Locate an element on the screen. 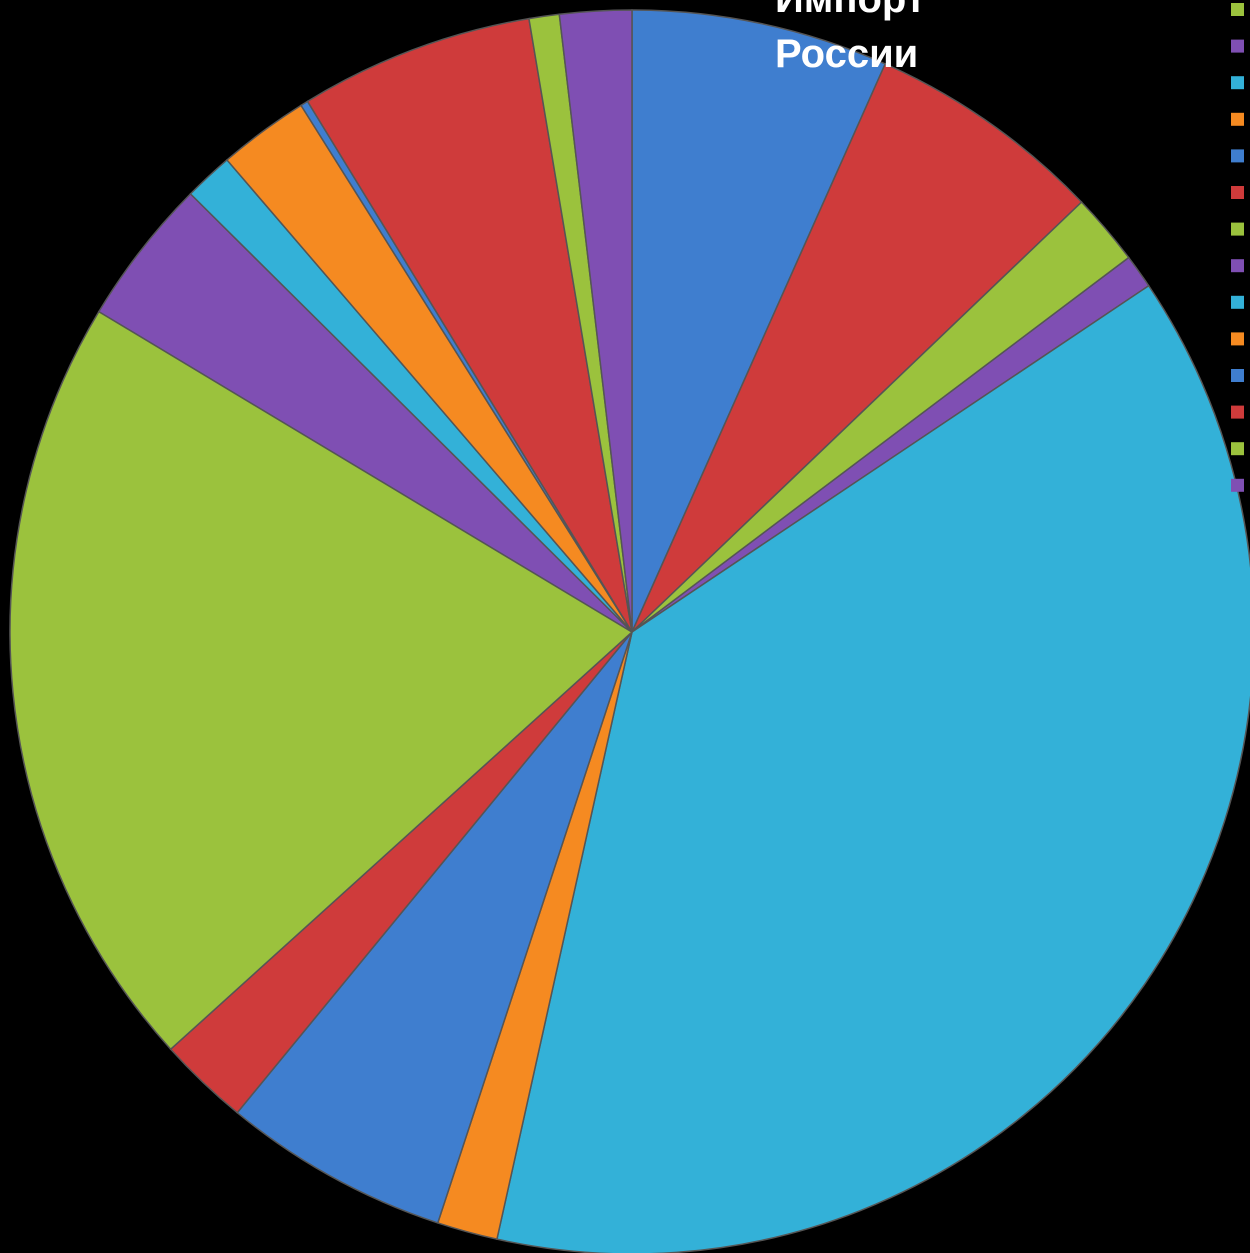 Image resolution: width=1250 pixels, height=1253 pixels. chart-title-line-2: России is located at coordinates (846, 54).